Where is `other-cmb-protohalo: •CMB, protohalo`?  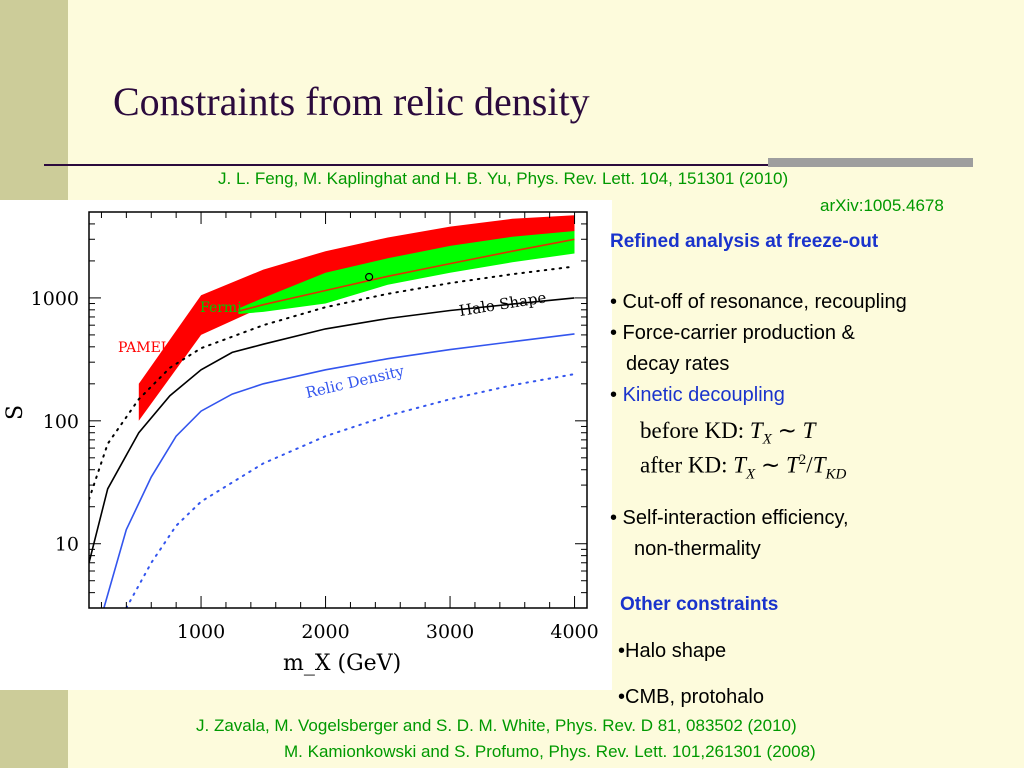 other-cmb-protohalo: •CMB, protohalo is located at coordinates (691, 697).